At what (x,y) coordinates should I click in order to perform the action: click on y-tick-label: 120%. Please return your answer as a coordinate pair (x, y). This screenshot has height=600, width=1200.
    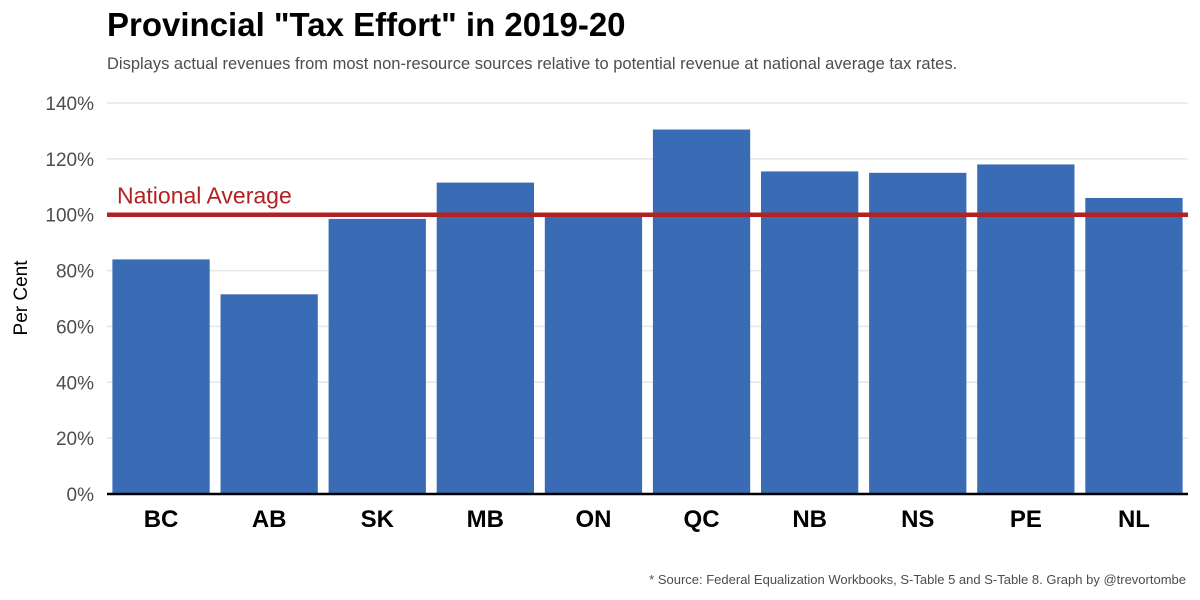
    Looking at the image, I should click on (69, 160).